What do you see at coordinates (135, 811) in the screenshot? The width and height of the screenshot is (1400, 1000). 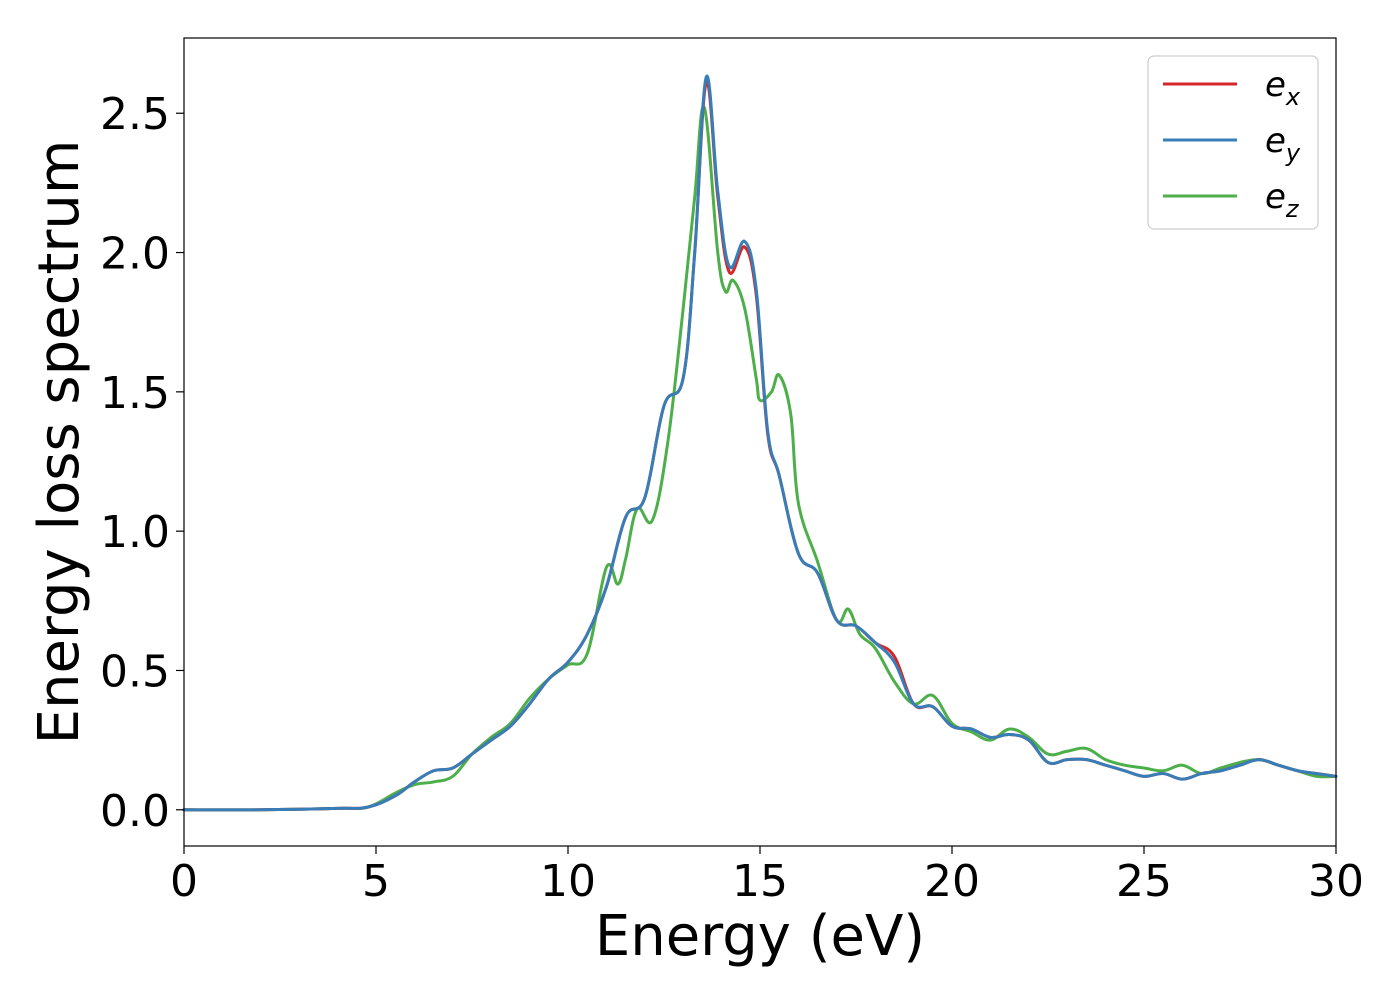 I see `y-tick-label: 0.0` at bounding box center [135, 811].